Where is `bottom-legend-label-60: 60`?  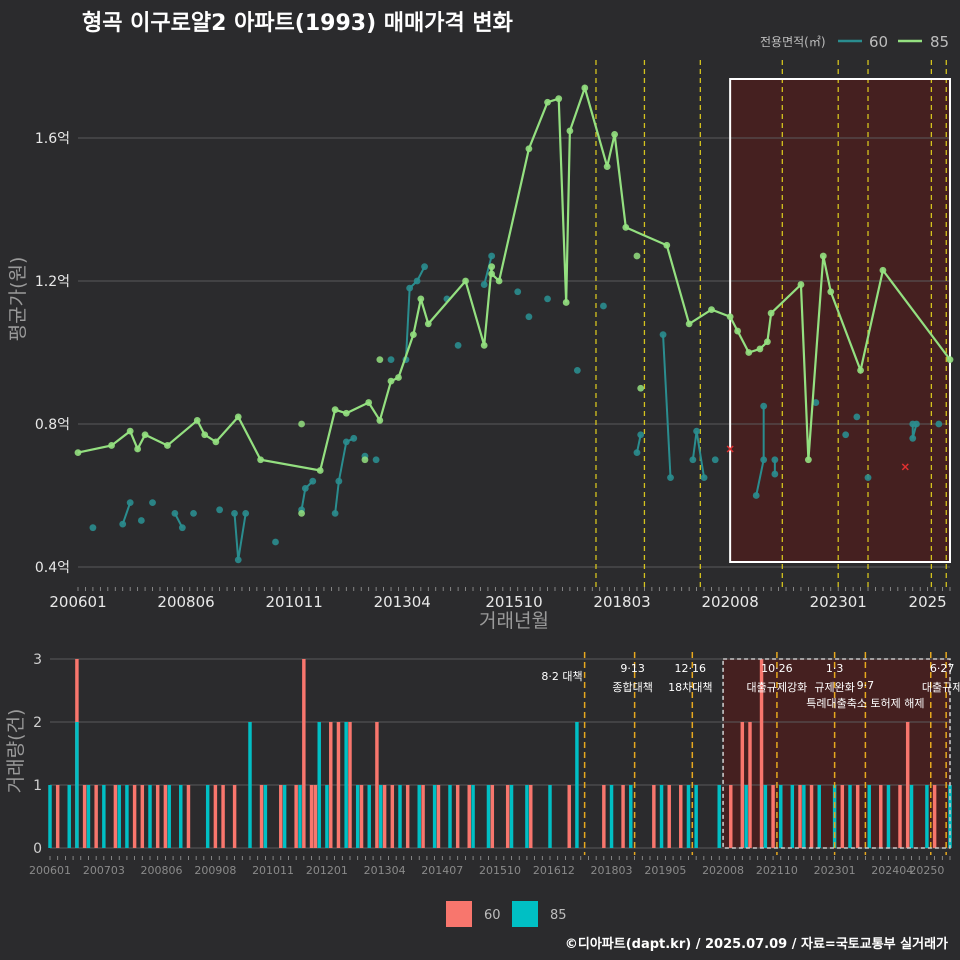 bottom-legend-label-60: 60 is located at coordinates (492, 915).